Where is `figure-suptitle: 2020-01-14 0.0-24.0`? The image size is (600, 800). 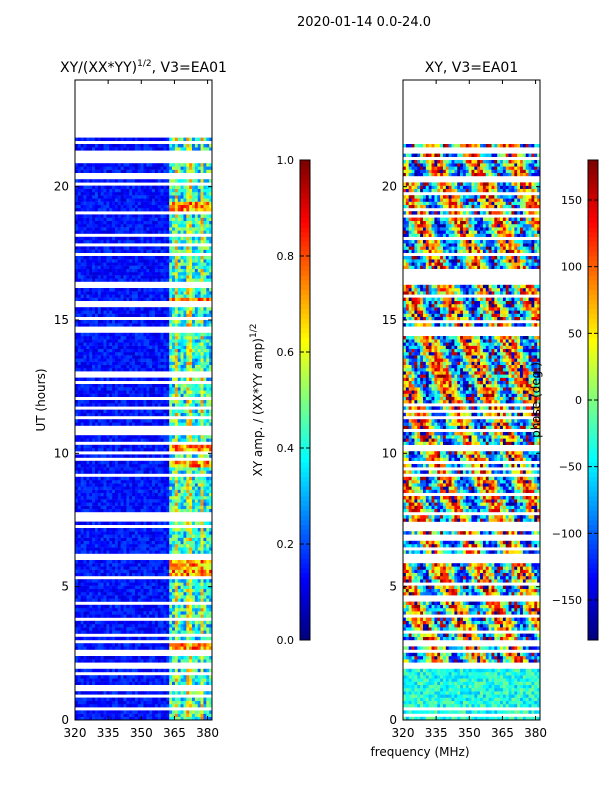
figure-suptitle: 2020-01-14 0.0-24.0 is located at coordinates (364, 22).